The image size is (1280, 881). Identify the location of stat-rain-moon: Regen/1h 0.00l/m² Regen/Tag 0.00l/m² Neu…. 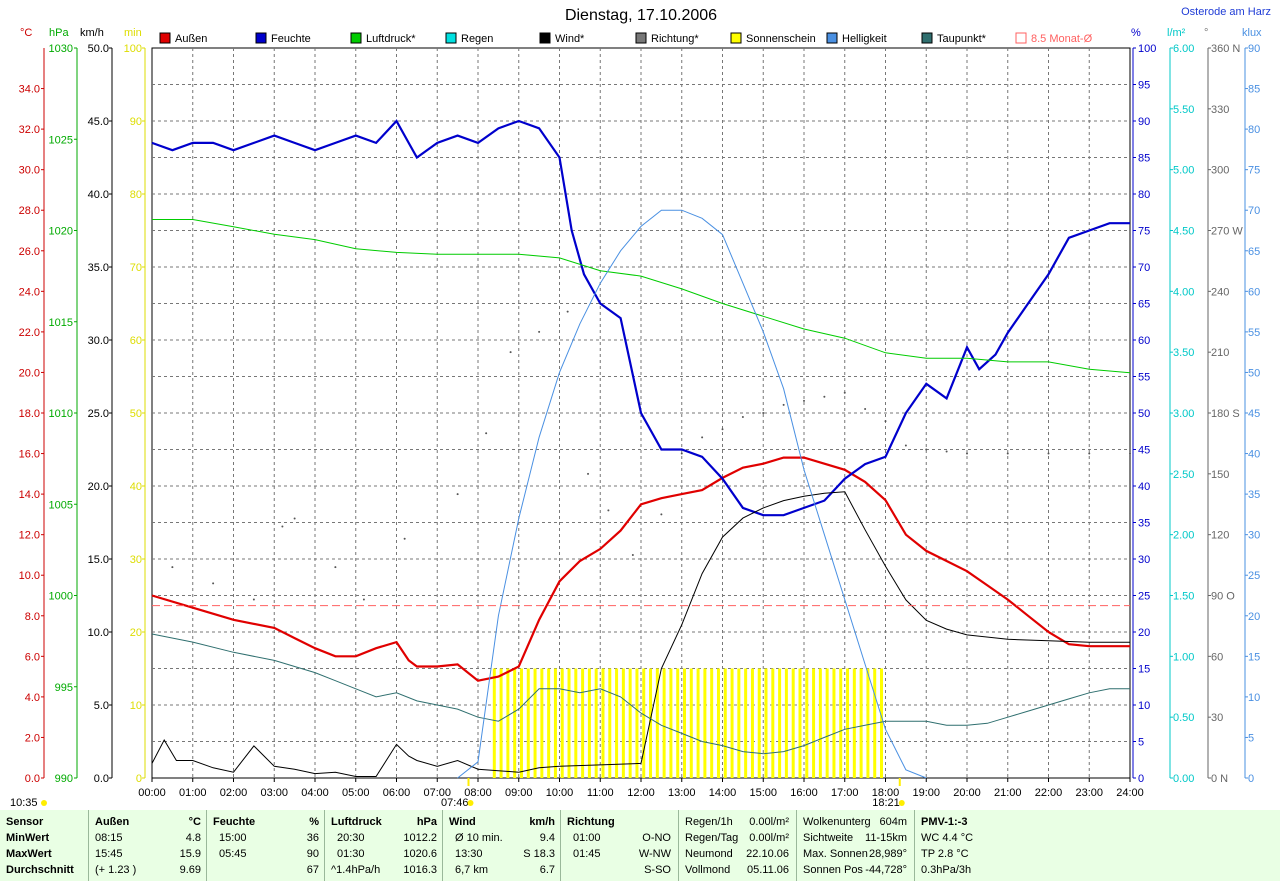
(737, 845).